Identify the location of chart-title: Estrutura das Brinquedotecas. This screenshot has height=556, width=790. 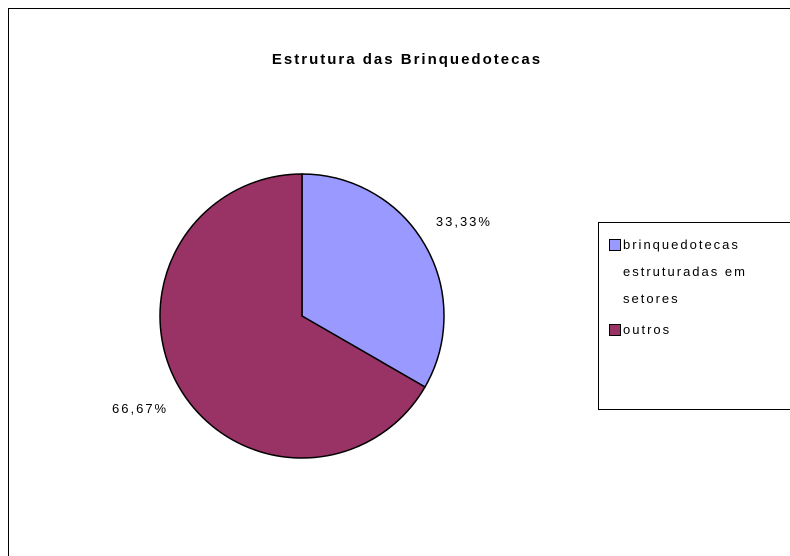
(407, 59).